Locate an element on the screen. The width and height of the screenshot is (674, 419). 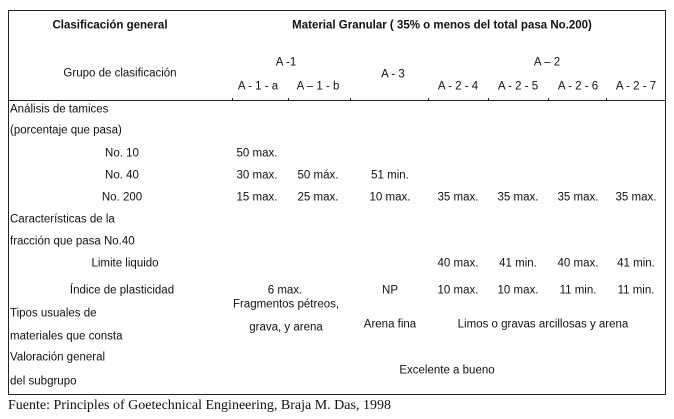
sieve-subtitle: (porcentaje que pasa) is located at coordinates (66, 130).